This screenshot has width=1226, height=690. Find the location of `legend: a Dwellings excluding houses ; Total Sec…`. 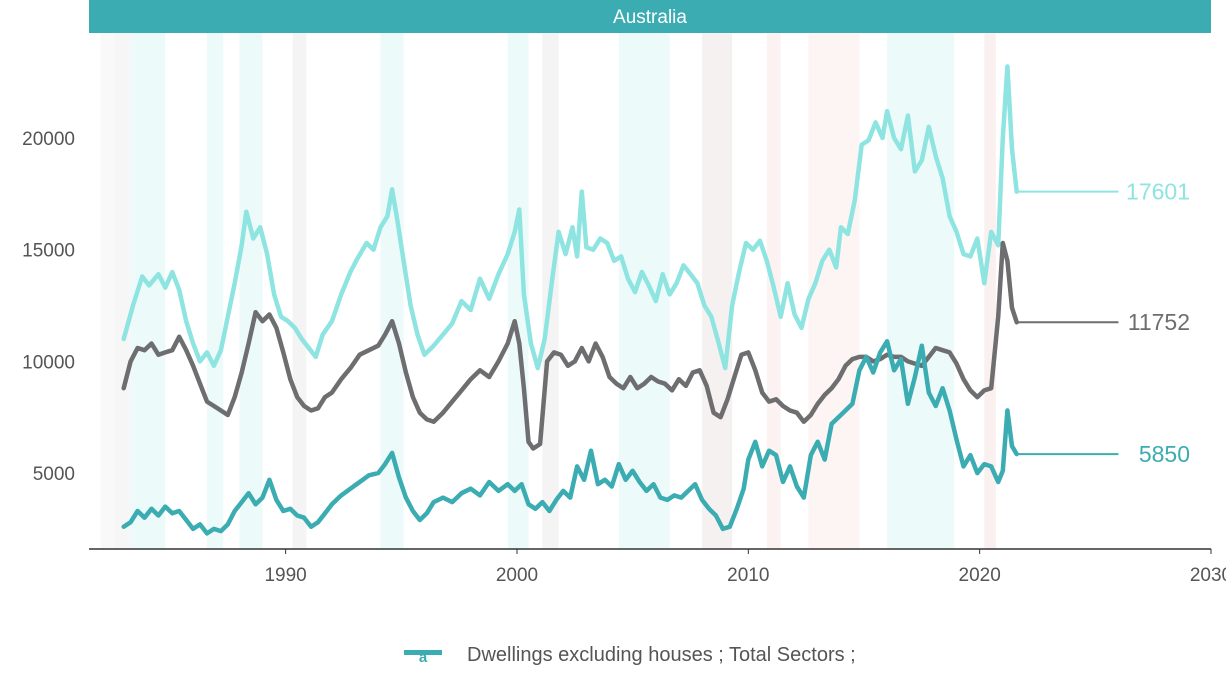

legend: a Dwellings excluding houses ; Total Sec… is located at coordinates (630, 655).